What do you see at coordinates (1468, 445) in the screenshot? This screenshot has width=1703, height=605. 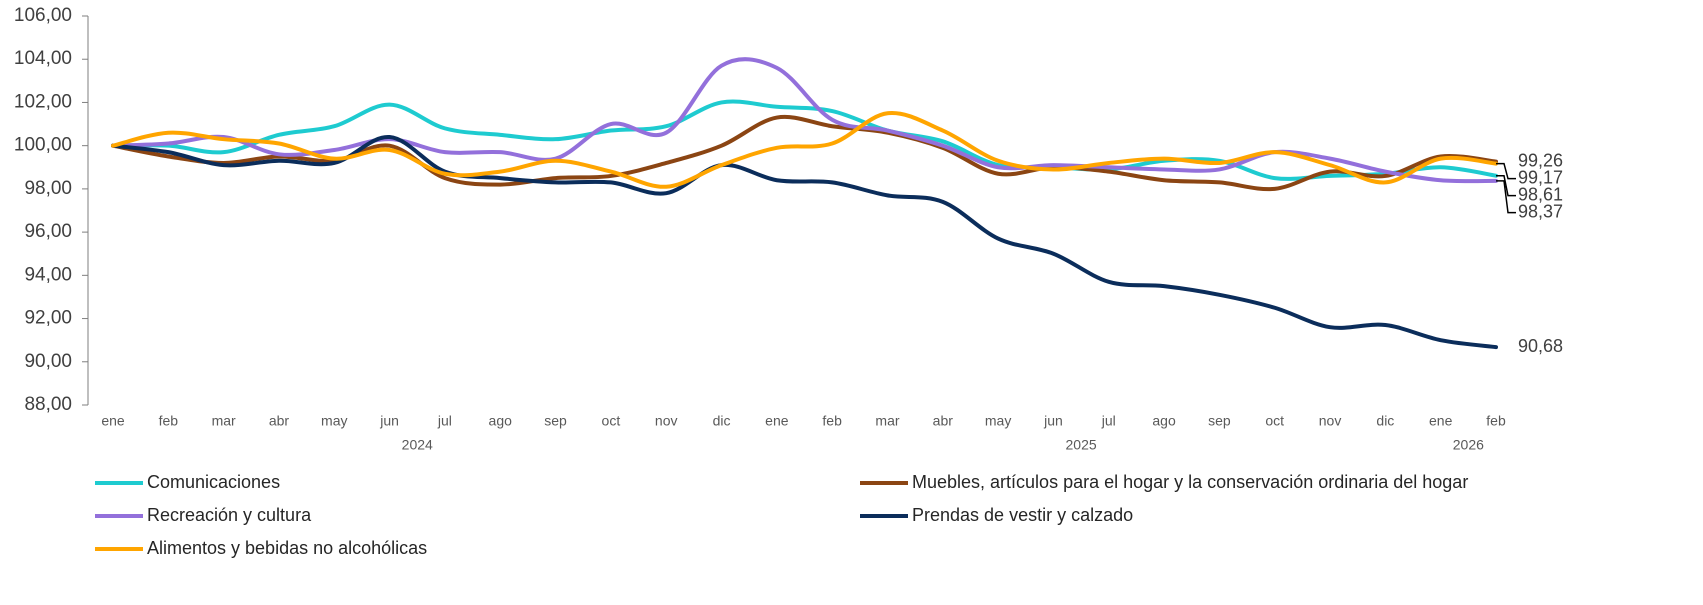 I see `year-label: 2026` at bounding box center [1468, 445].